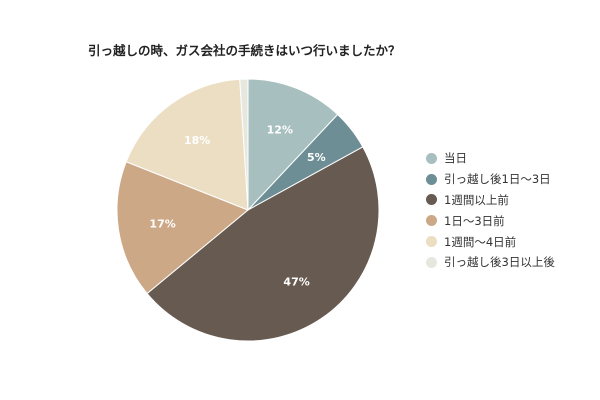 This screenshot has width=600, height=400. What do you see at coordinates (244, 50) in the screenshot?
I see `chart-title: 引っ越しの時、ガス会社の手続きはいつ行いましたか？` at bounding box center [244, 50].